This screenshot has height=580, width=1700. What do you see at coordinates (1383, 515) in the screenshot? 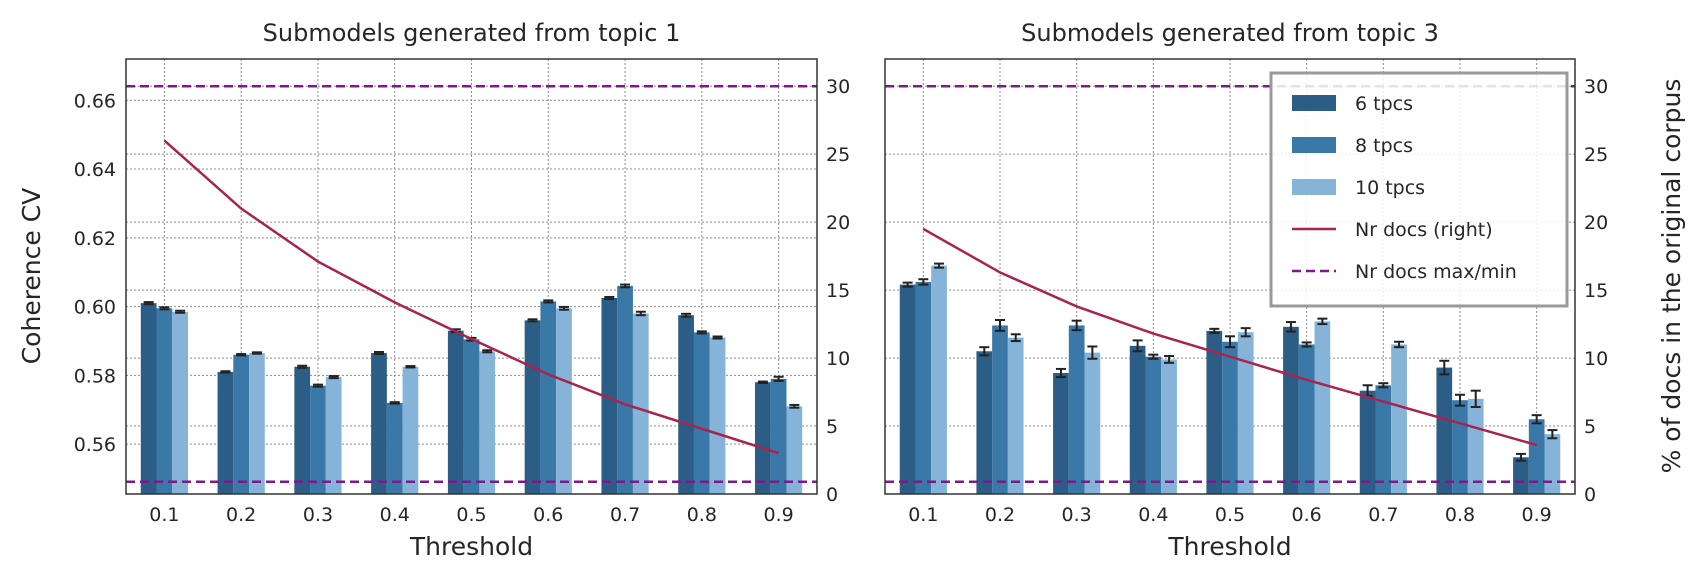
I see `x-tick-label: 0.7` at bounding box center [1383, 515].